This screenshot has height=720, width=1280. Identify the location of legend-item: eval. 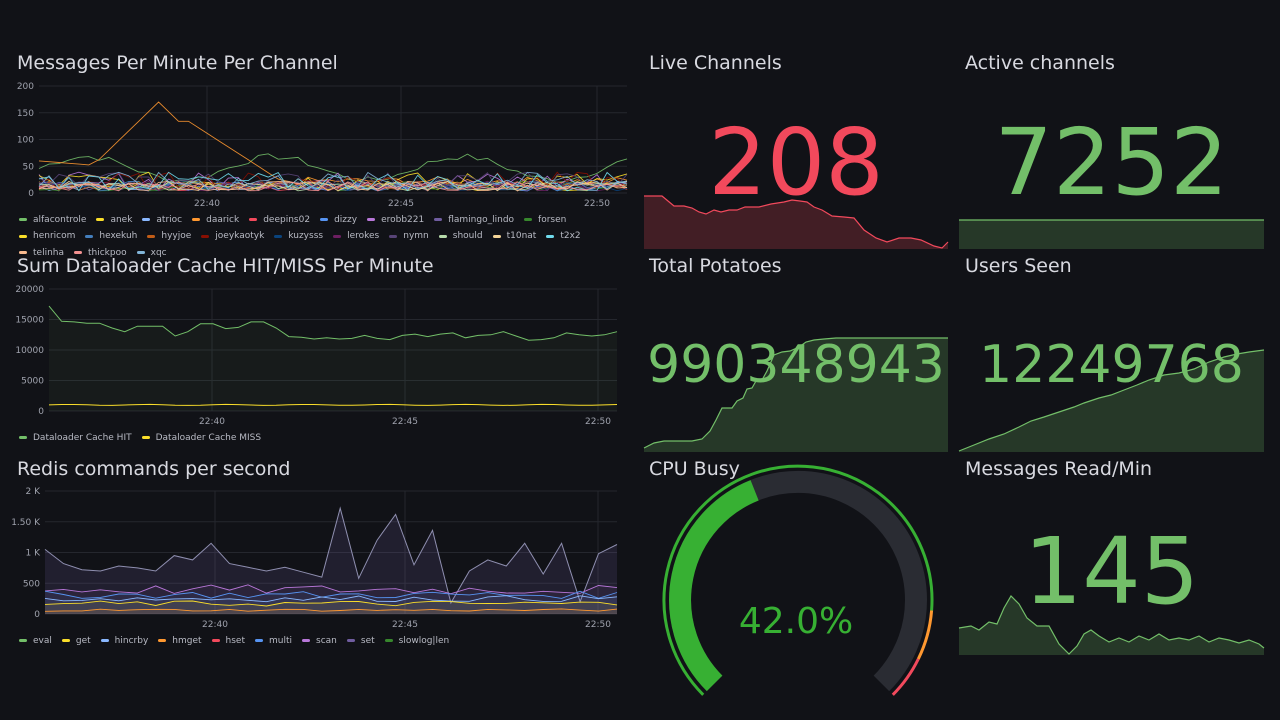
(35, 641).